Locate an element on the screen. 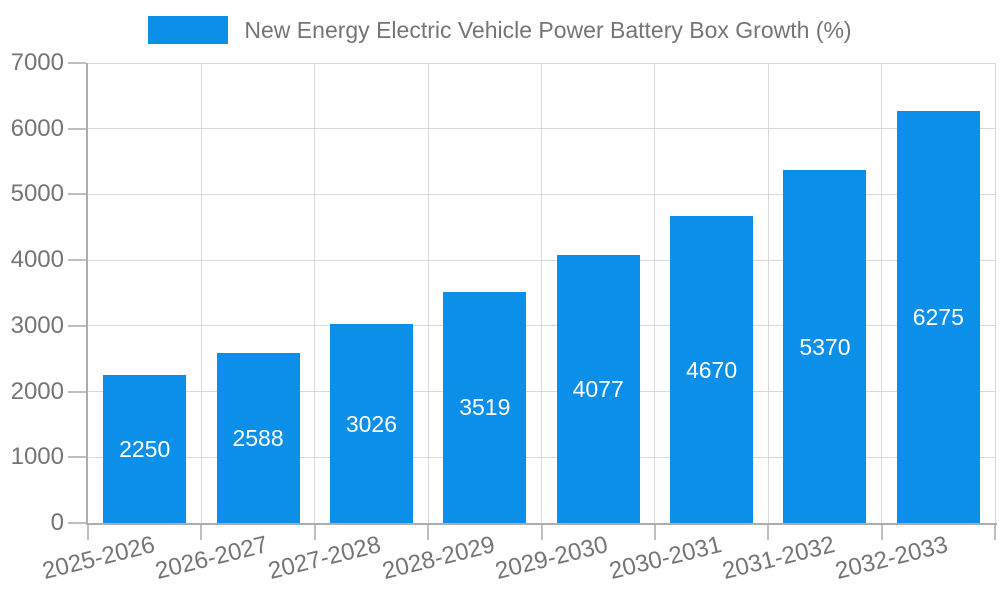 The image size is (1000, 600). x-tick-label: 2025-2026 is located at coordinates (98, 558).